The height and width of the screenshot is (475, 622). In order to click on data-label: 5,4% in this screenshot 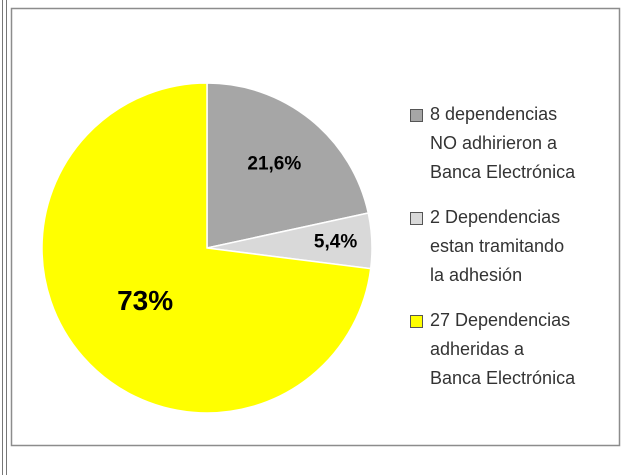, I will do `click(335, 241)`.